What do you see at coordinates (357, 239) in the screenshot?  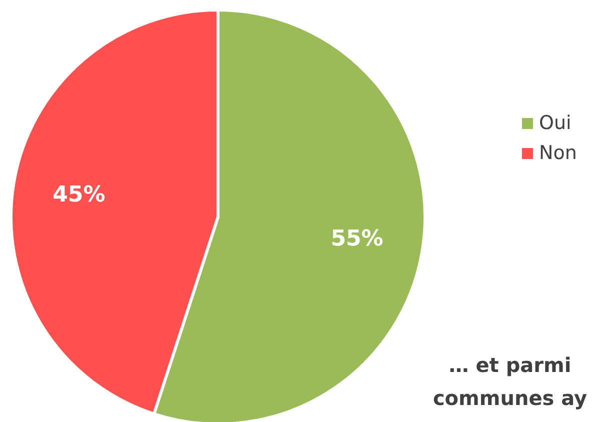 I see `data-label: 55%` at bounding box center [357, 239].